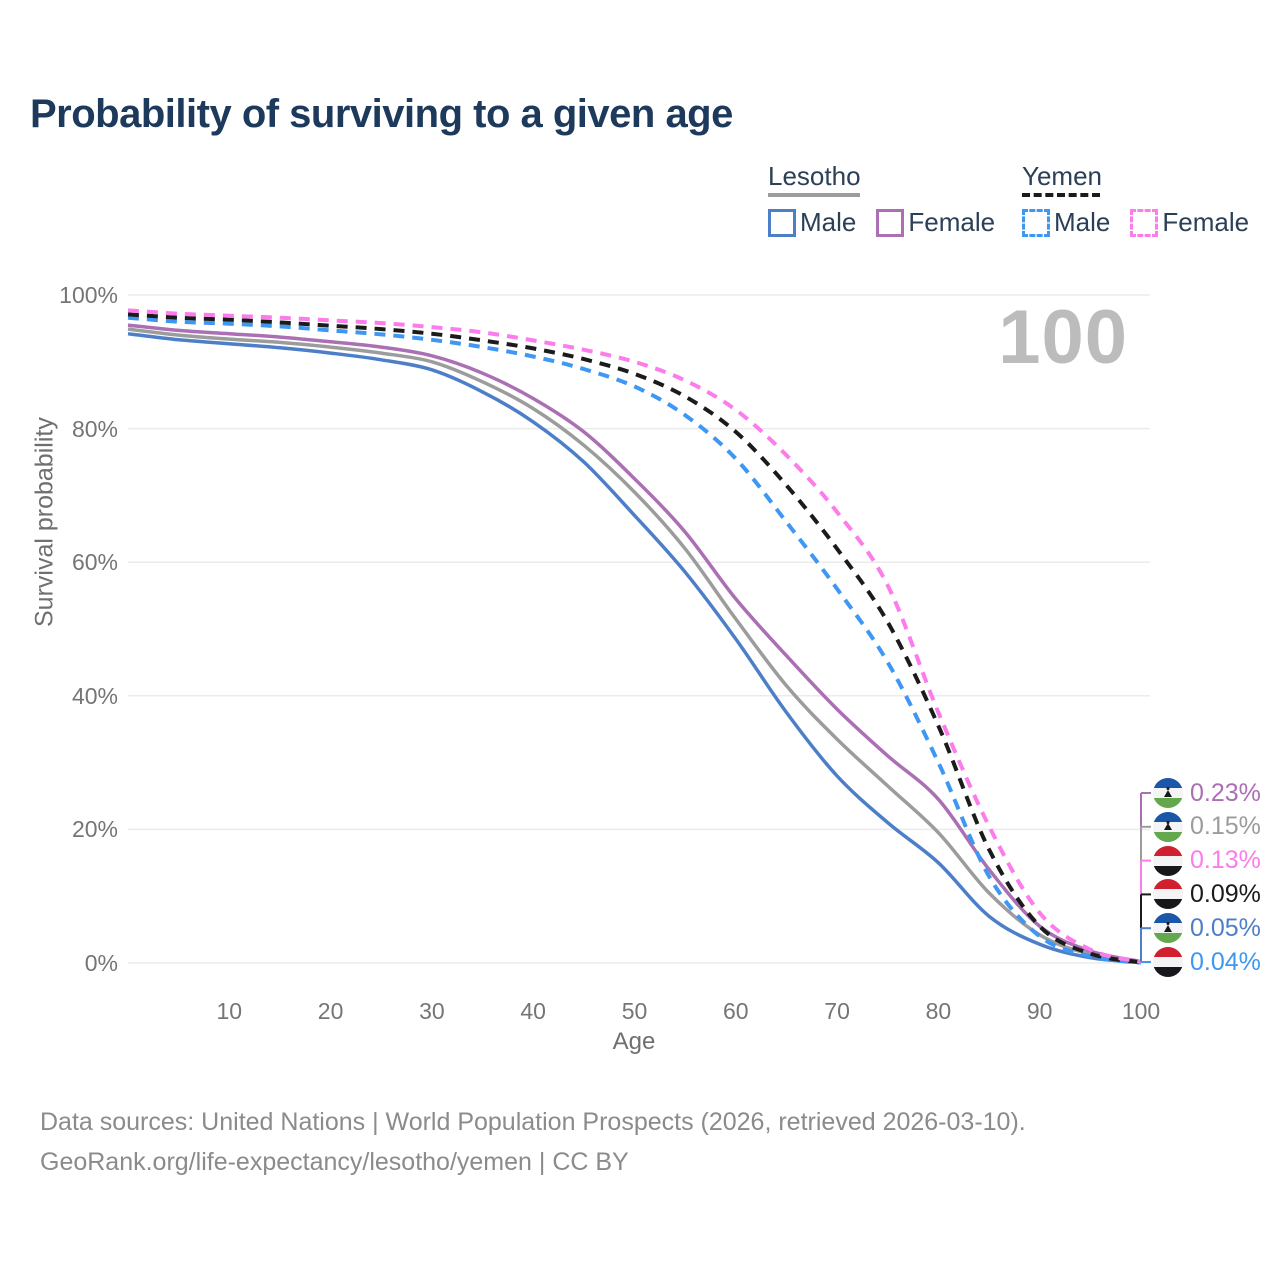 This screenshot has width=1280, height=1280. I want to click on end-label-value: 0.09%, so click(1225, 893).